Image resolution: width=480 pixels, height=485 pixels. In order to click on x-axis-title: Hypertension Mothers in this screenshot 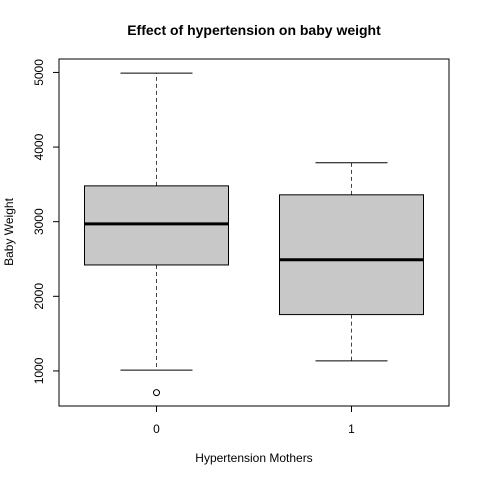, I will do `click(253, 458)`.